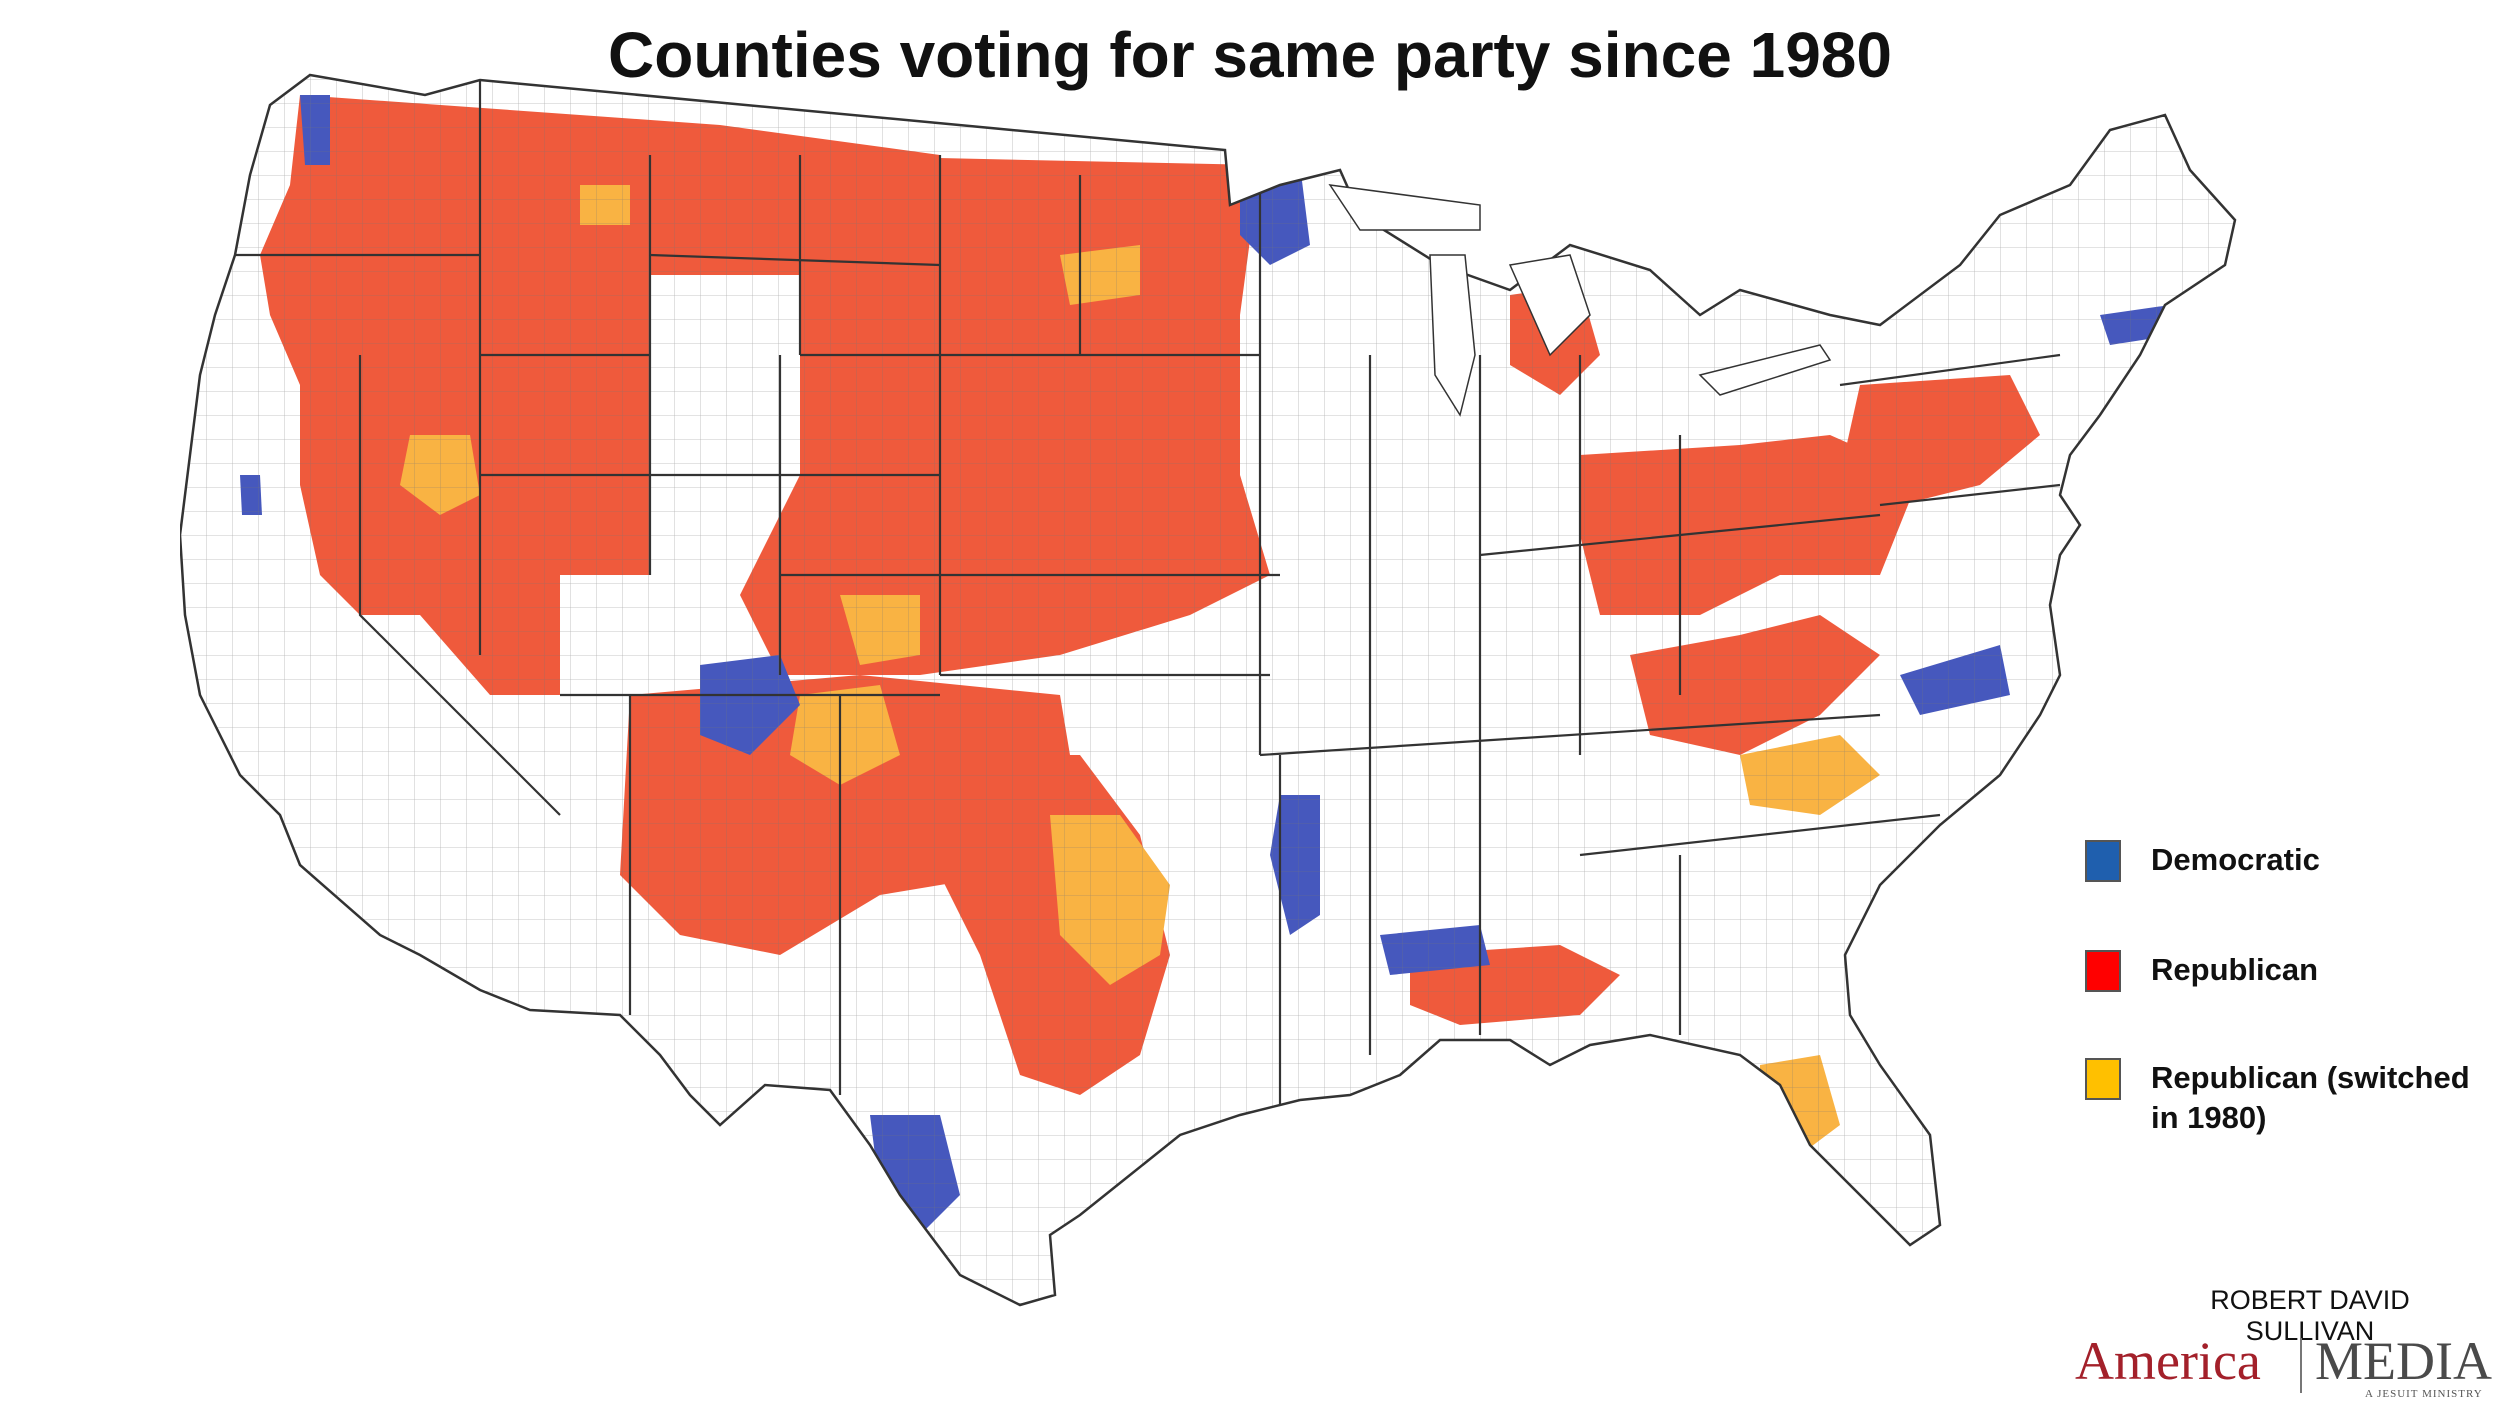 Image resolution: width=2500 pixels, height=1406 pixels. I want to click on author-credit: ROBERT DAVID SULLIVAN, so click(2310, 1315).